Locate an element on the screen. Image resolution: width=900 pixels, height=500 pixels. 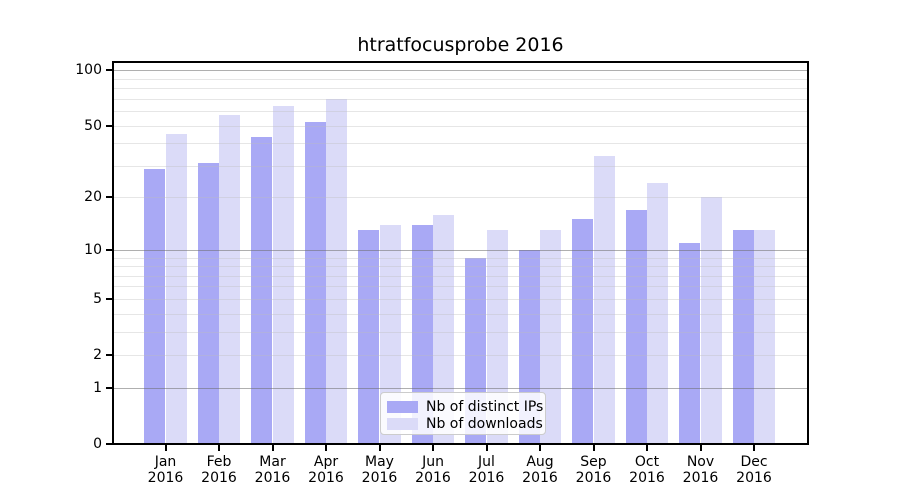
legend-label-downloads: Nb of downloads is located at coordinates (484, 423).